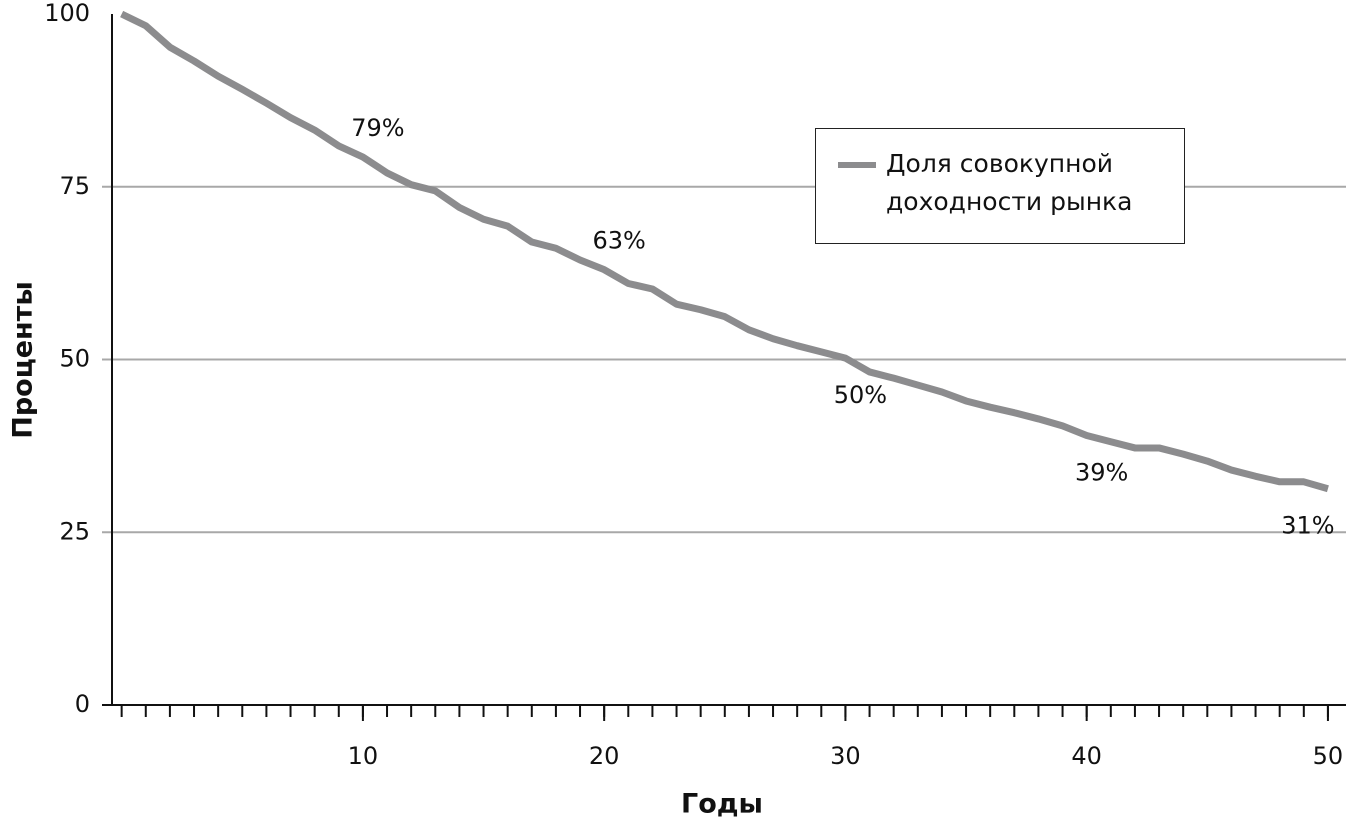 The width and height of the screenshot is (1346, 823). I want to click on legend-label: Доля совокупной доходности рынка, so click(1009, 182).